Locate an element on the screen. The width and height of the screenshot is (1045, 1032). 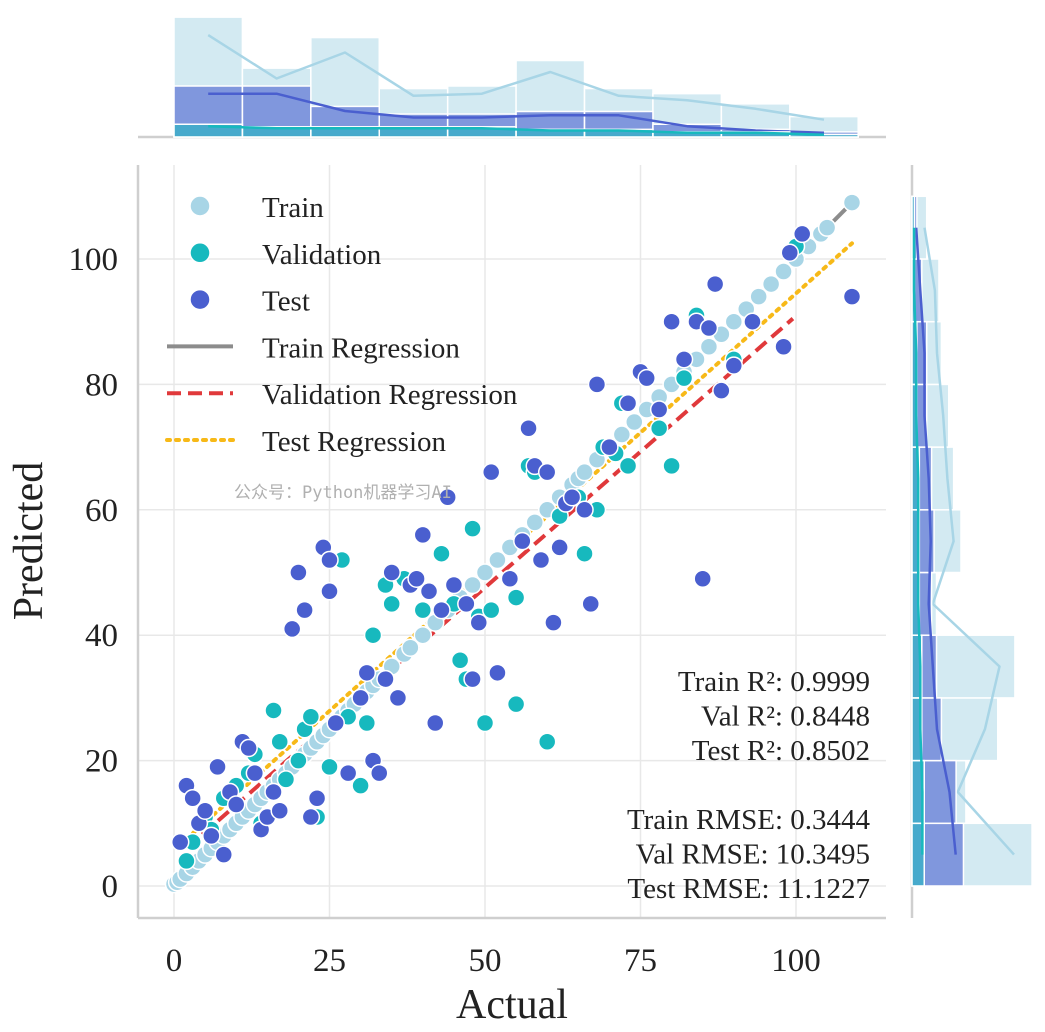
legend-label: Train Regression is located at coordinates (361, 348).